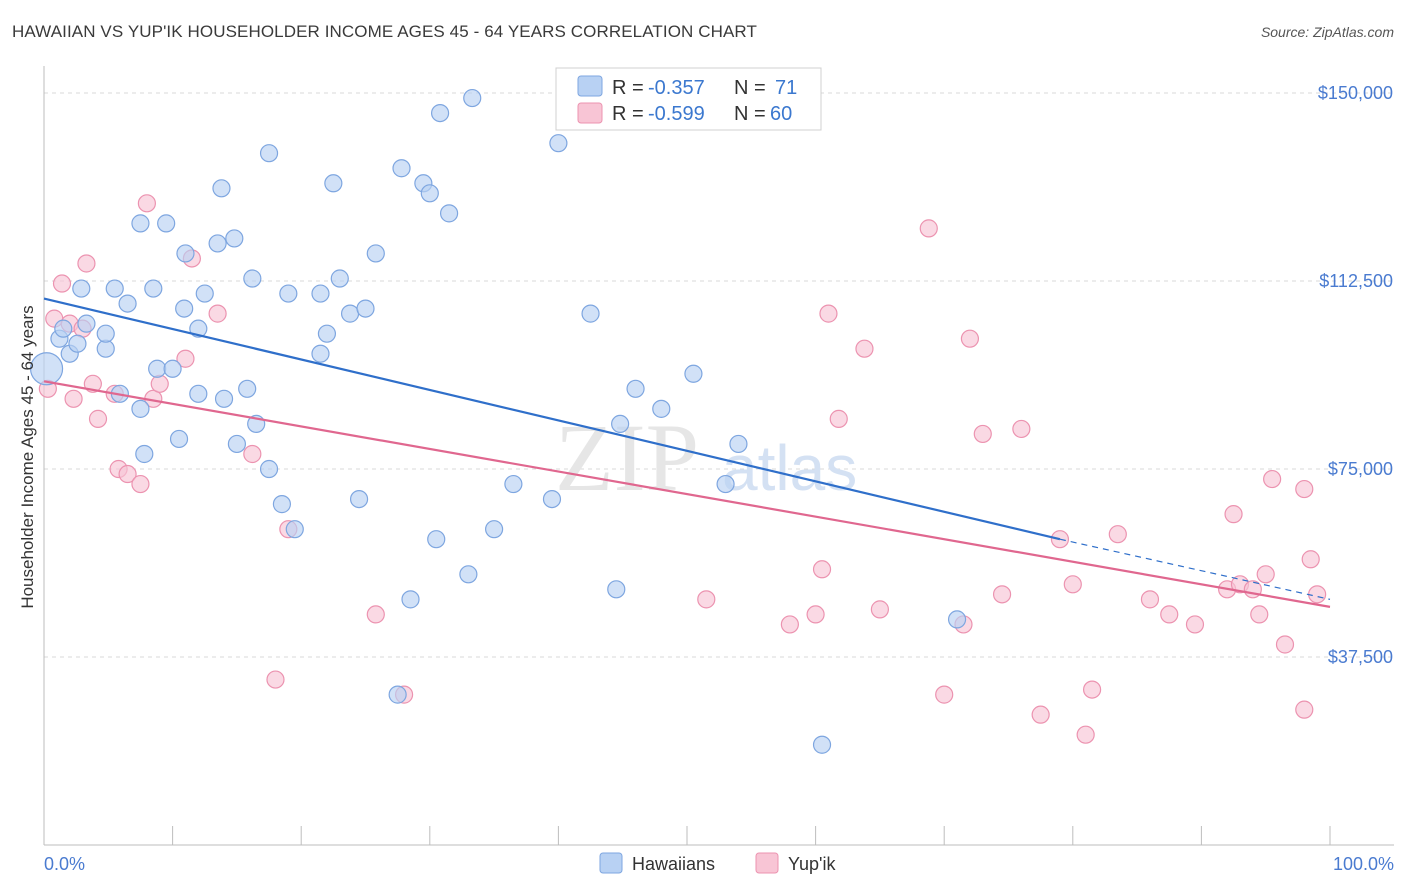  Describe the element at coordinates (1360, 469) in the screenshot. I see `y-tick-label: $75,000` at that location.